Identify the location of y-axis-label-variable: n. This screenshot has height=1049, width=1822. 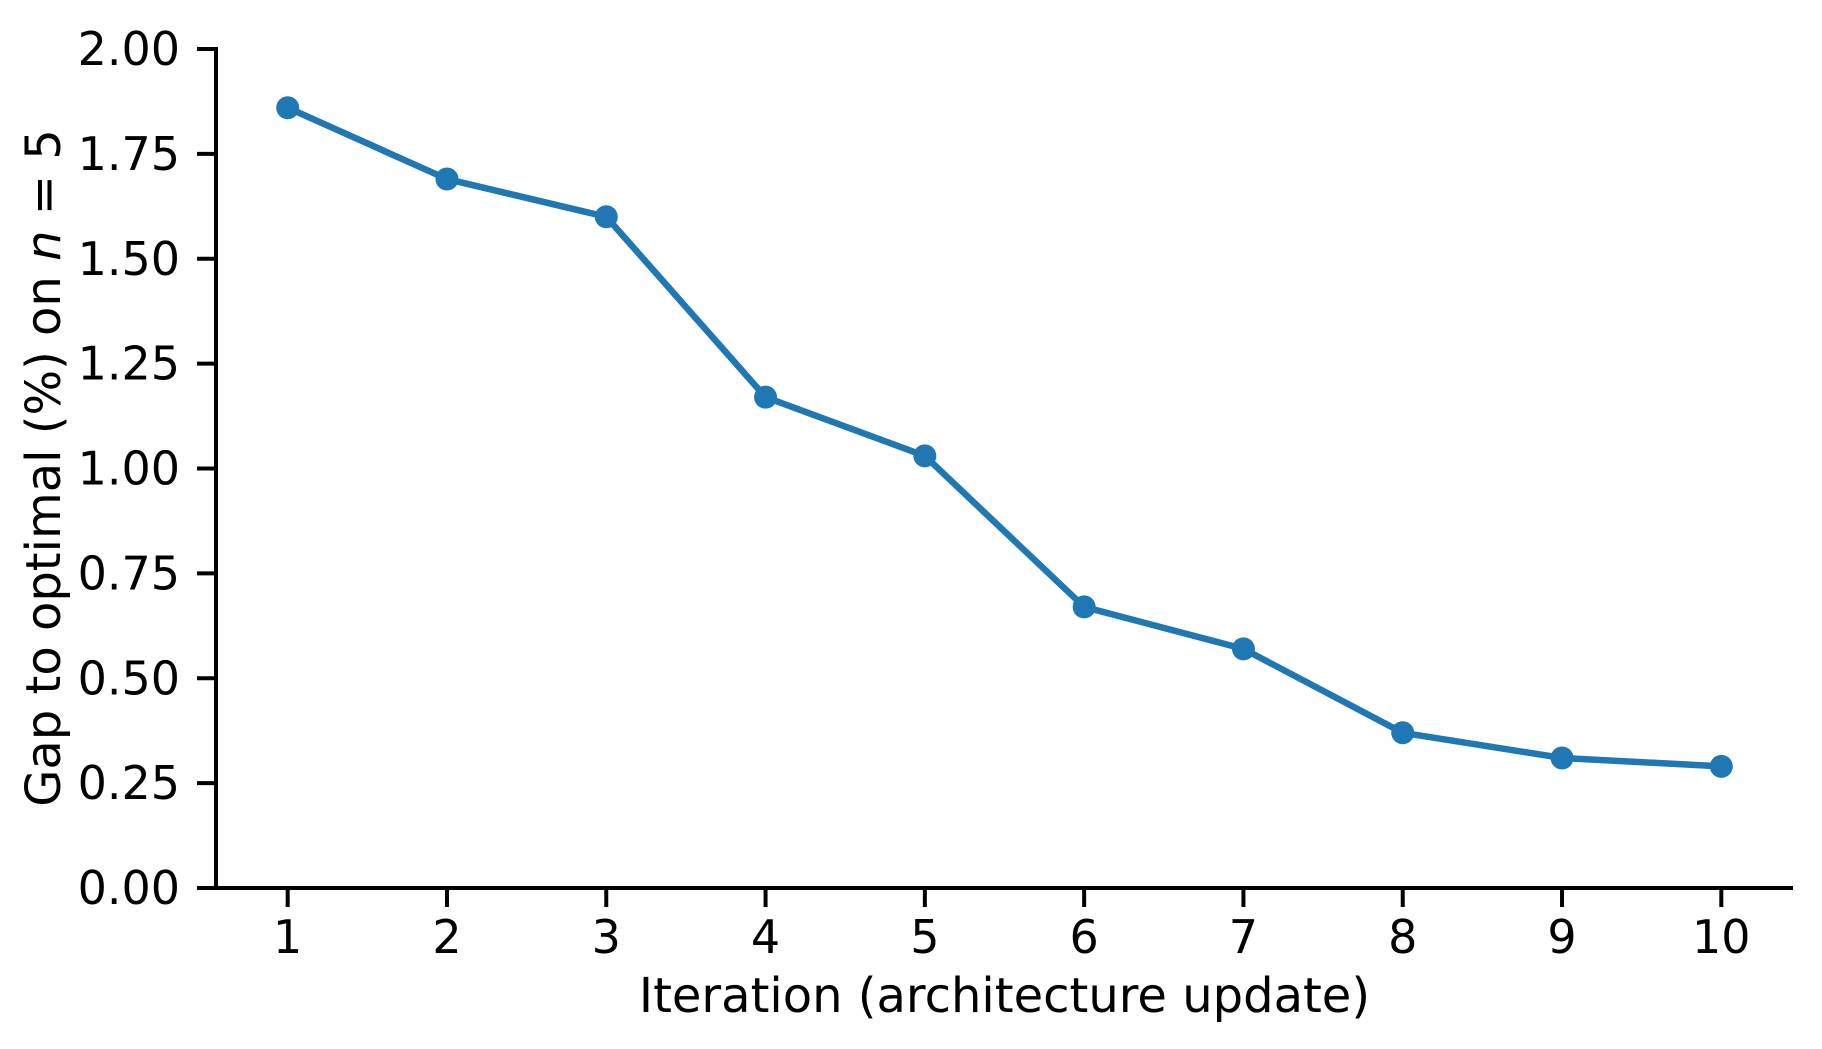
(44, 245).